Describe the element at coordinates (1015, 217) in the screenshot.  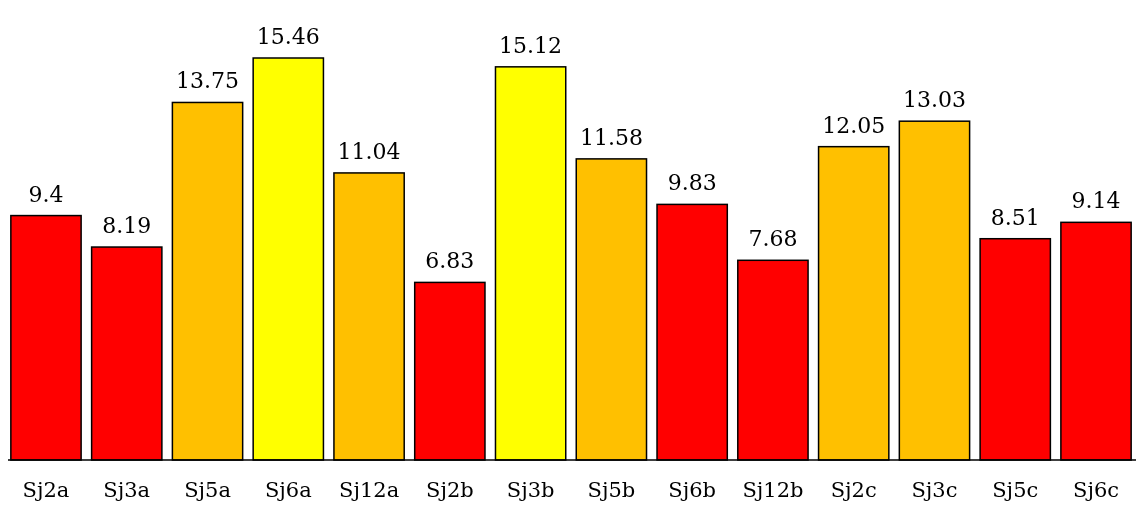
I see `data-label: 8.51` at that location.